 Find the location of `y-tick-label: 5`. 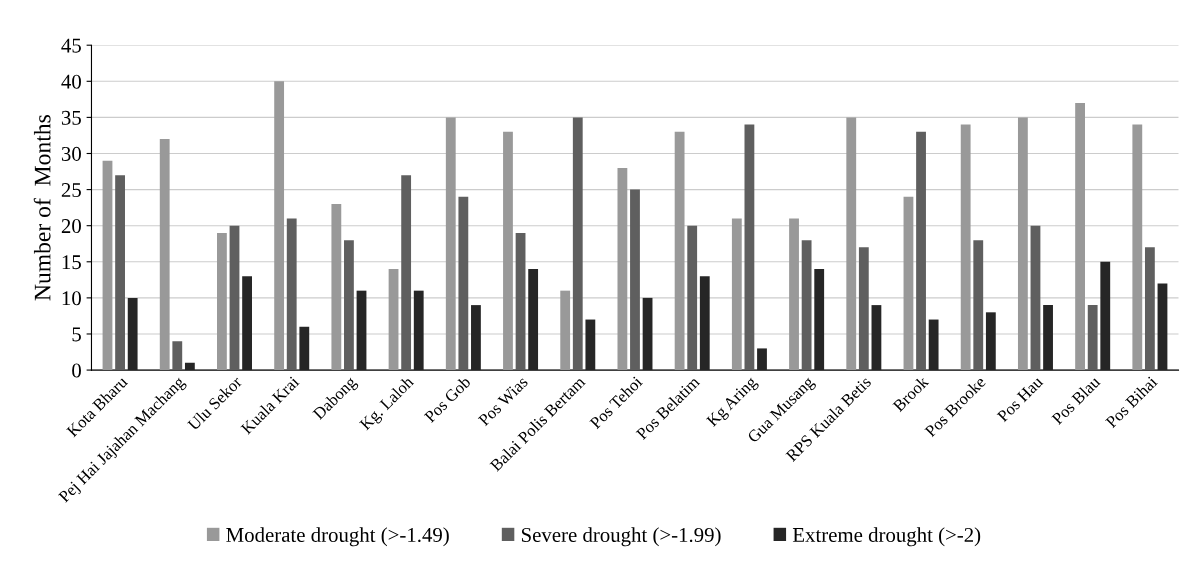

y-tick-label: 5 is located at coordinates (76, 334).